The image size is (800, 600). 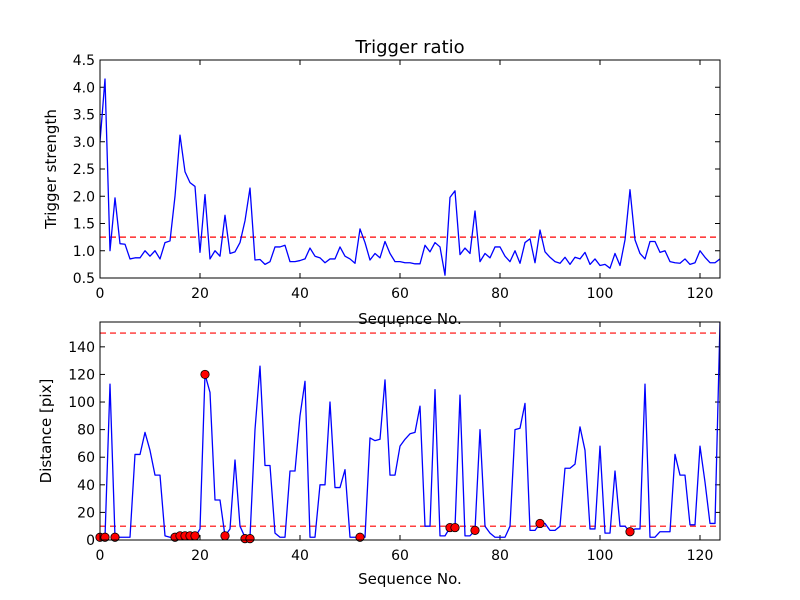 I want to click on bottom-x-tick-labels: 0 20 40 60 80 100 120, so click(x=405, y=556).